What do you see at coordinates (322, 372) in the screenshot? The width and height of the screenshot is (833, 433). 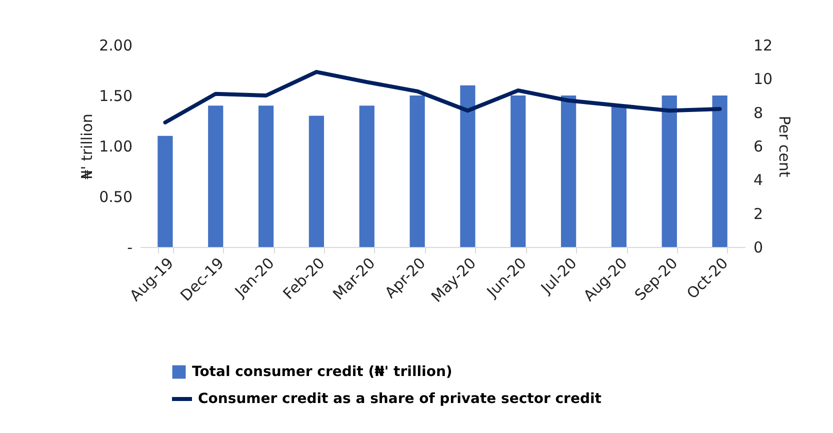 I see `legend-label: Total consumer credit (₦' trillion)` at bounding box center [322, 372].